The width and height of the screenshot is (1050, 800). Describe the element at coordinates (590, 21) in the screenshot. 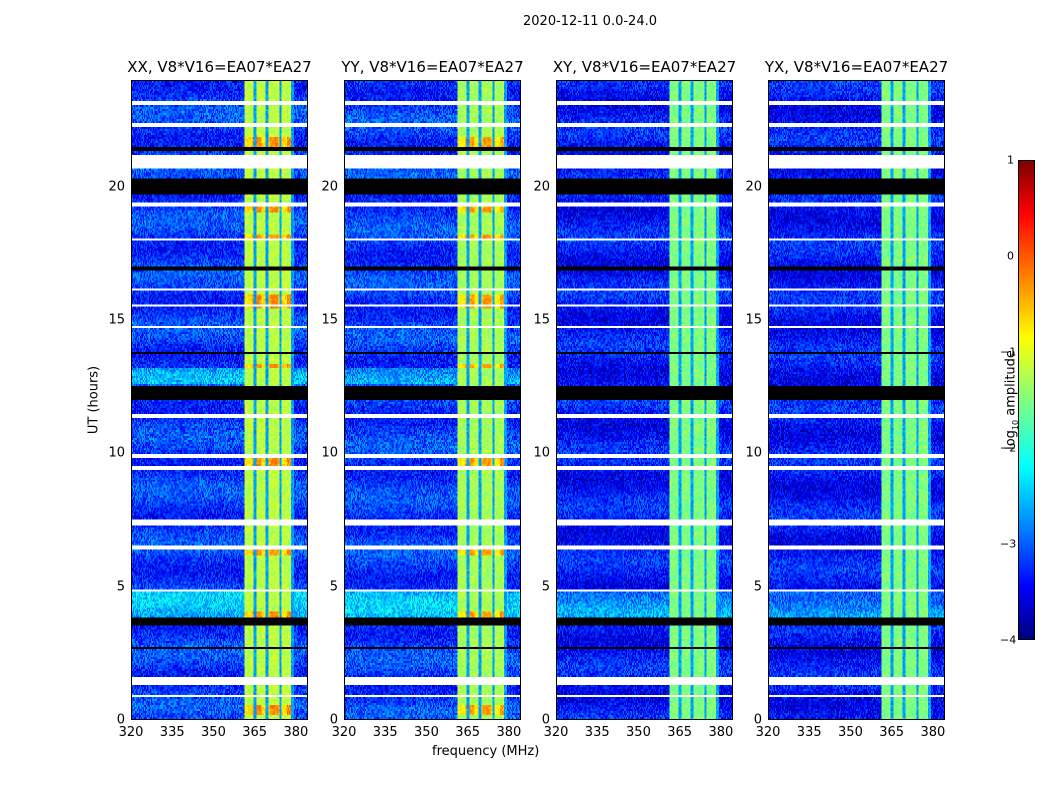

I see `figure-title: 2020-12-11 0.0-24.0` at that location.